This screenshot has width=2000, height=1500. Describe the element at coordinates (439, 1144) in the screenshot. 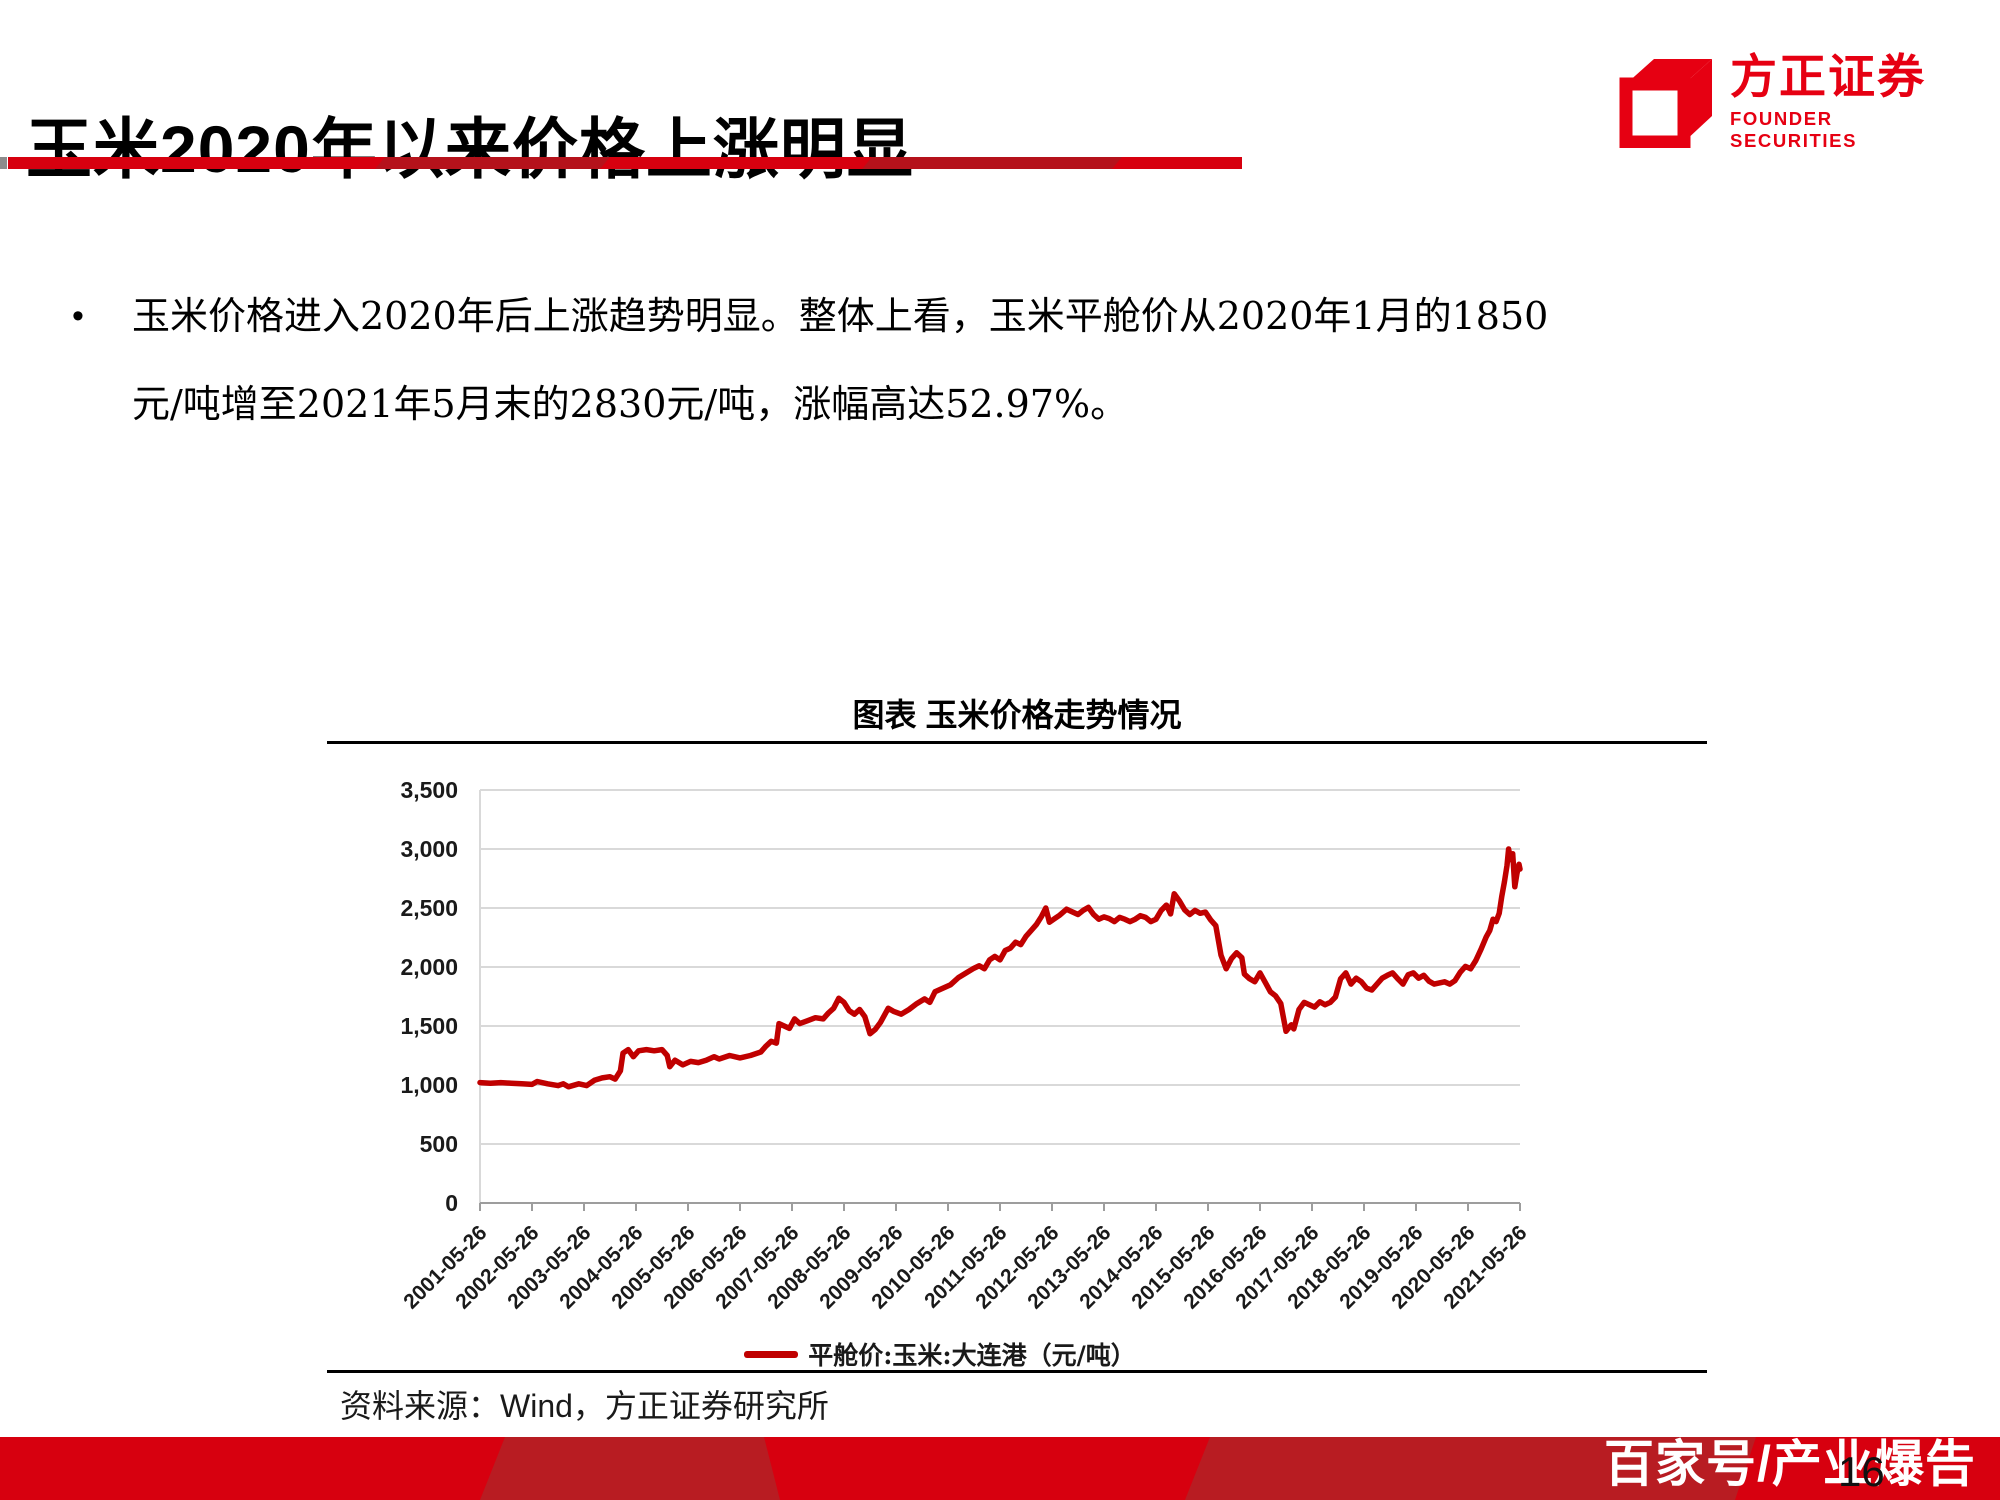

I see `y-axis-label: 500` at that location.